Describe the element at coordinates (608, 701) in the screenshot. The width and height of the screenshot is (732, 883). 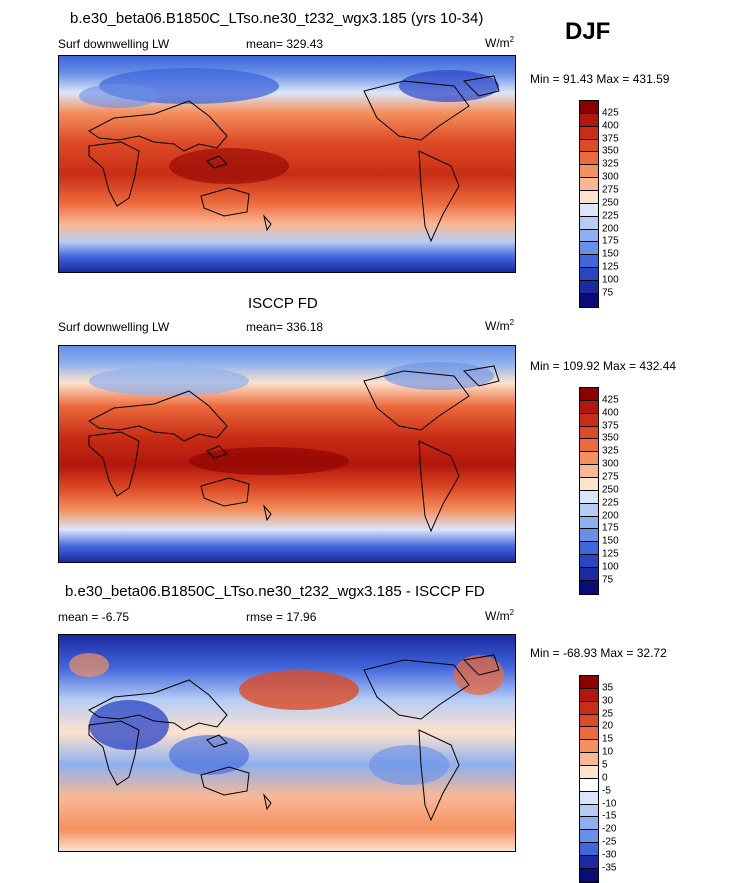
I see `colorbar-tick-label: 30` at that location.